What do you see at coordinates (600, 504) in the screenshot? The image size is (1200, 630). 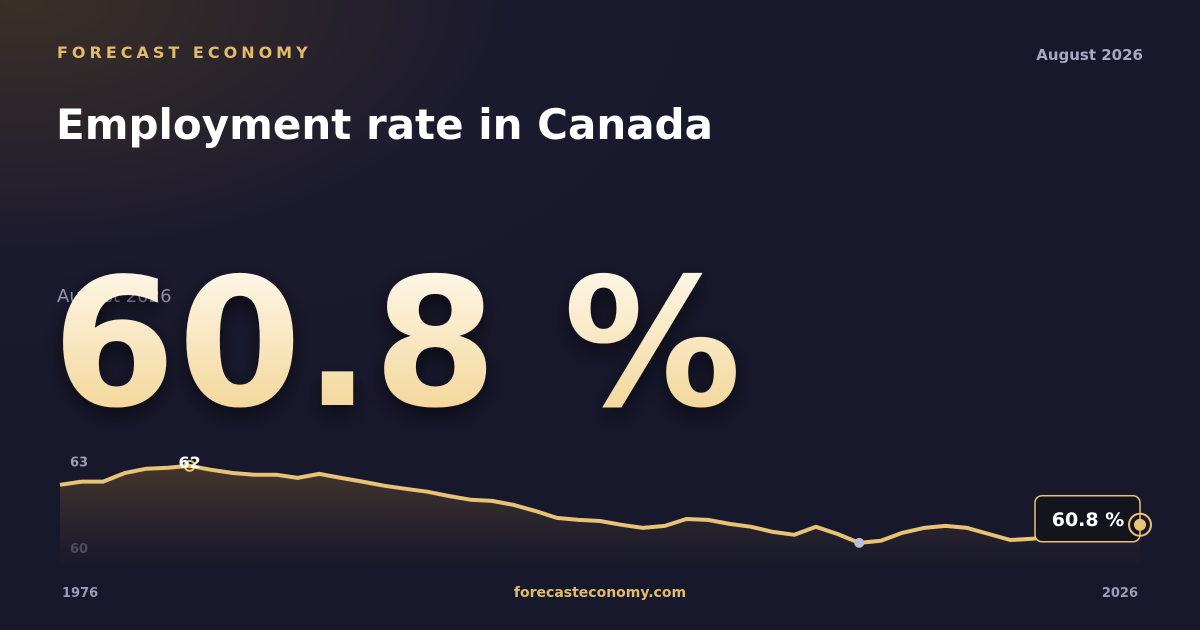 I see `line` at bounding box center [600, 504].